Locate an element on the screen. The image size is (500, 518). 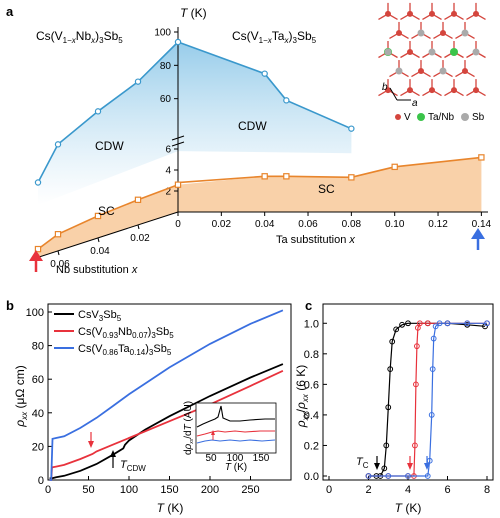
y-tick-label: 60 is located at coordinates (166, 99).